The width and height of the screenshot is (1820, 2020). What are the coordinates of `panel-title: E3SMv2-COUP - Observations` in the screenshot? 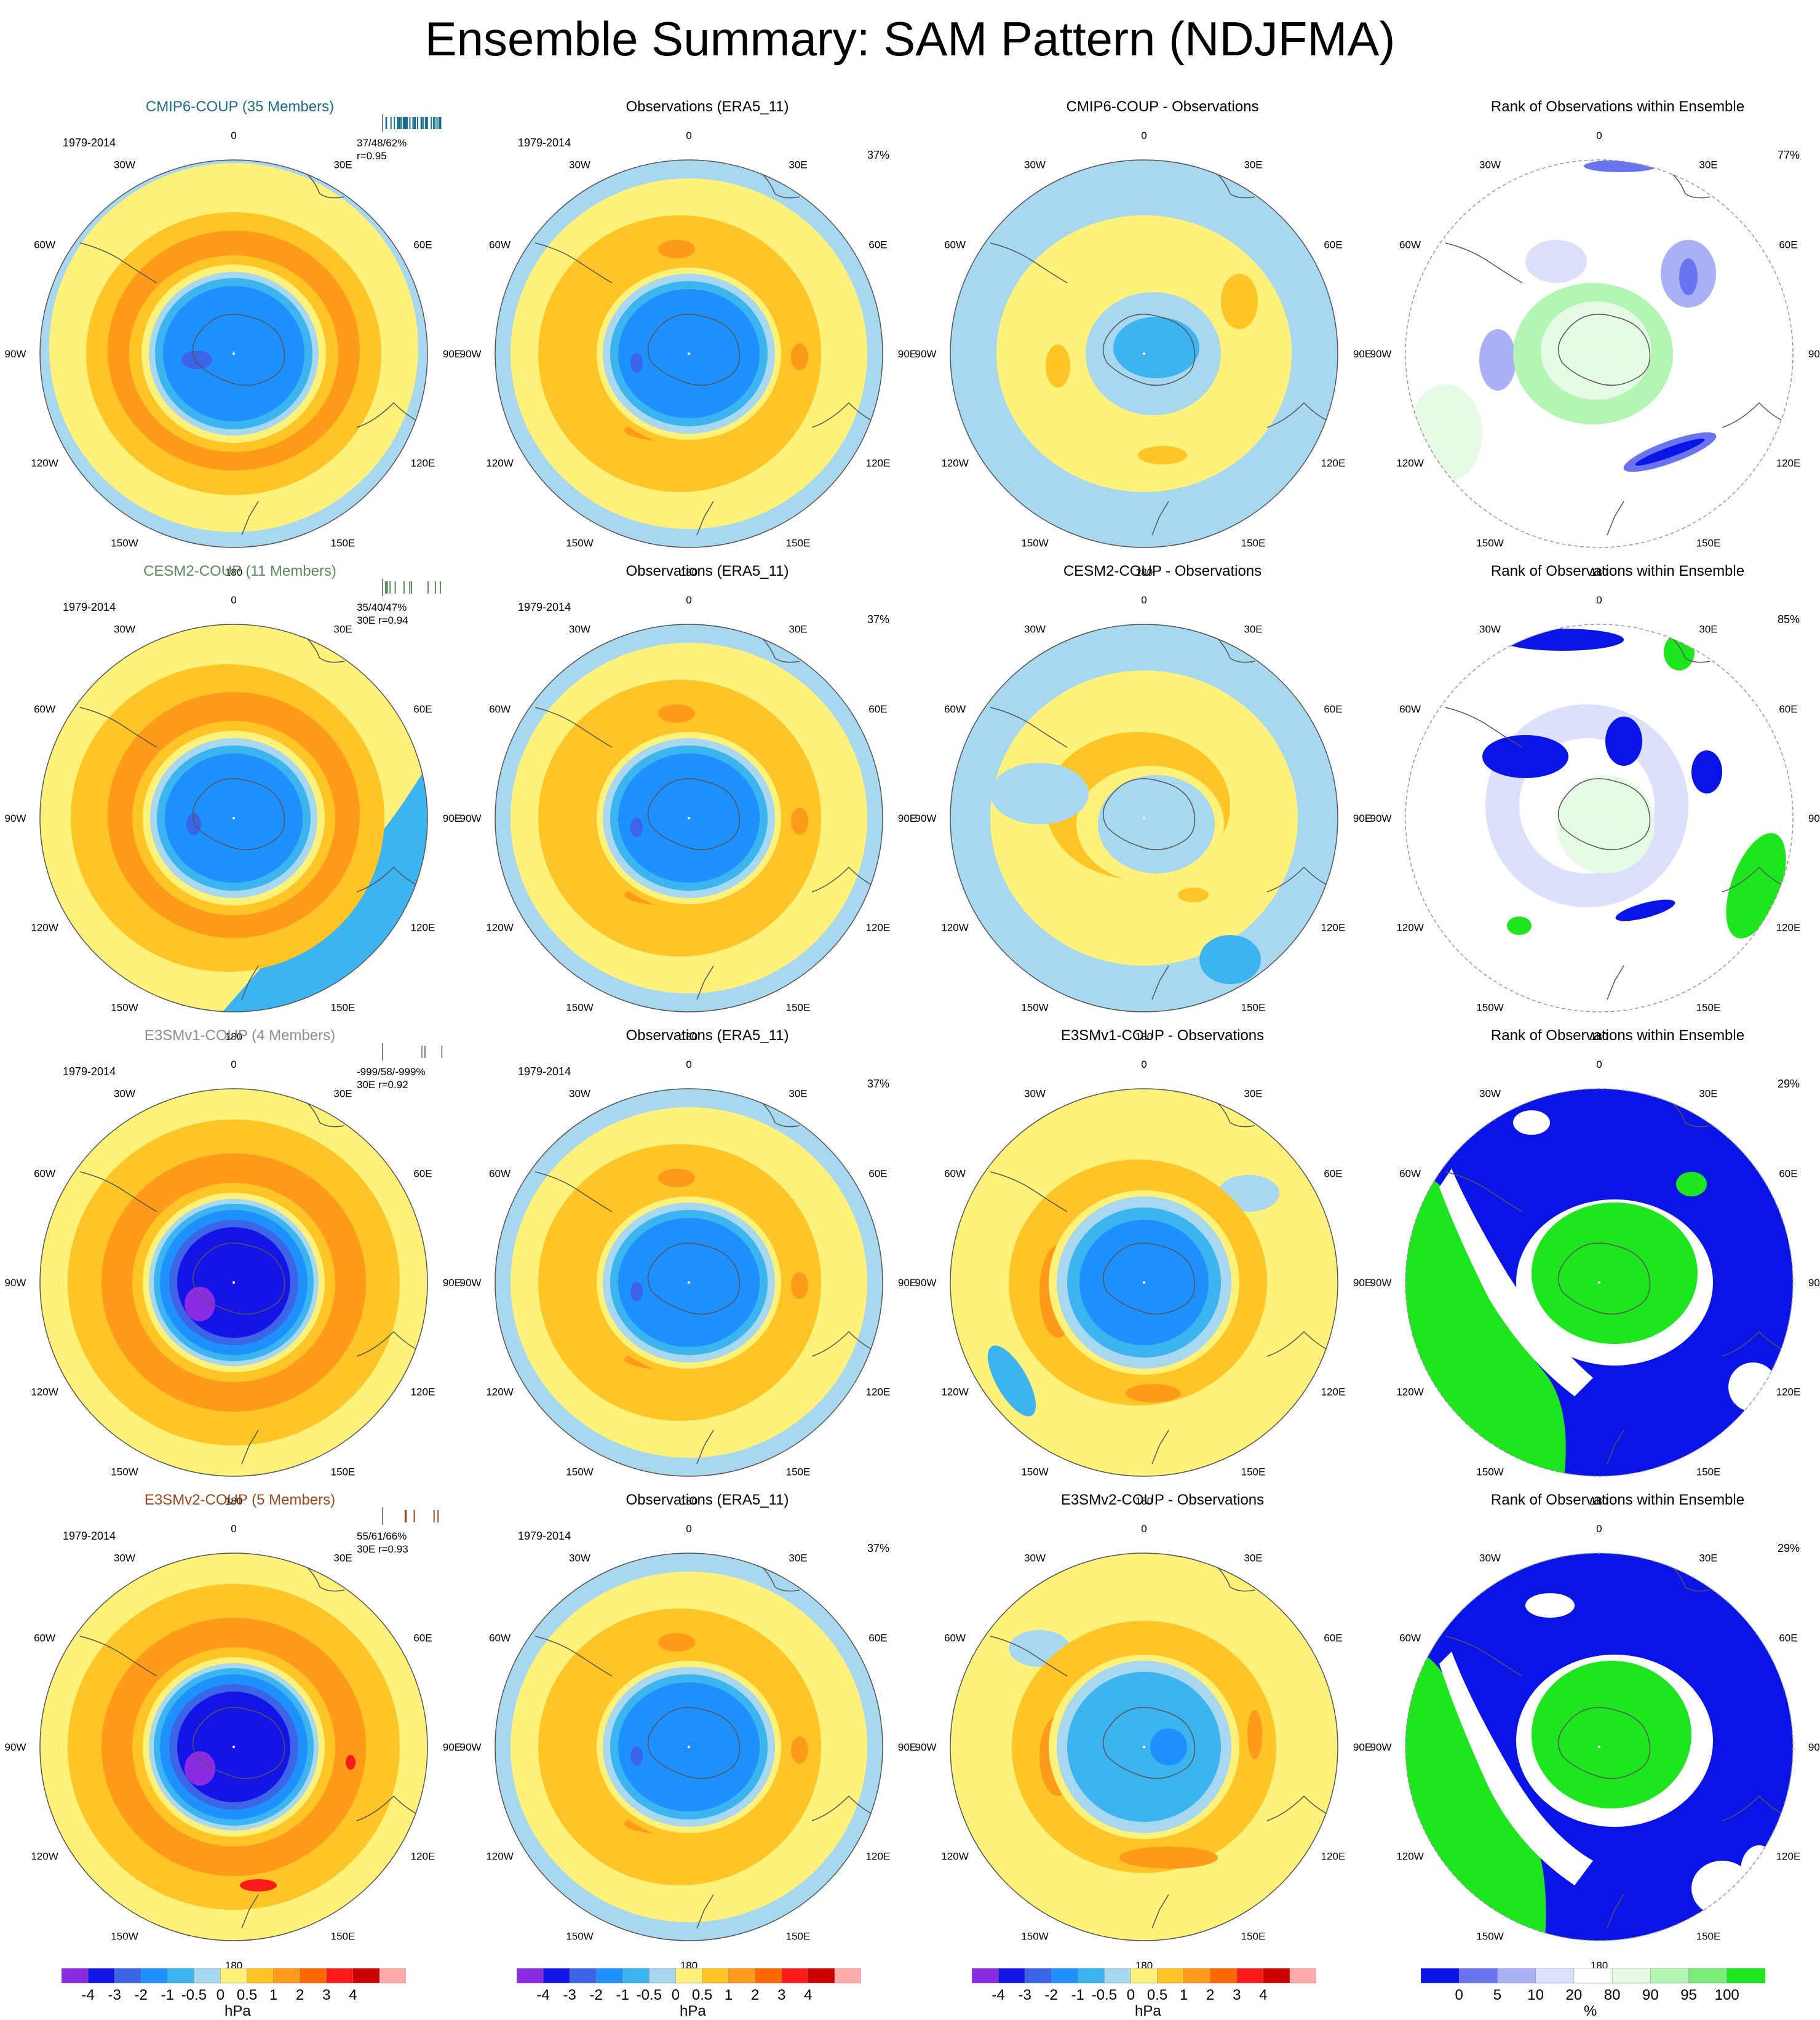 It's located at (1162, 1500).